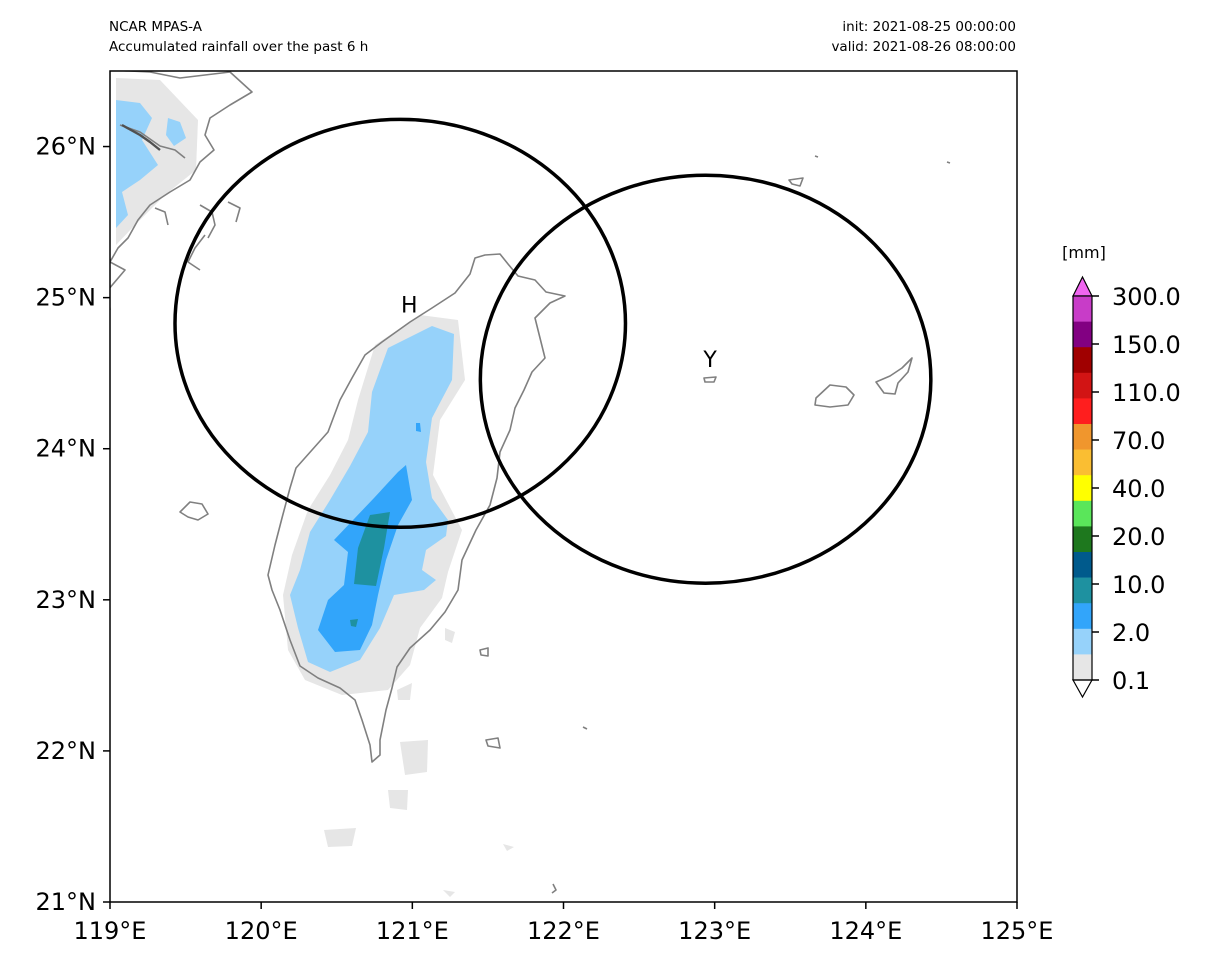  Describe the element at coordinates (141, 137) in the screenshot. I see `china-inner-coastline` at that location.